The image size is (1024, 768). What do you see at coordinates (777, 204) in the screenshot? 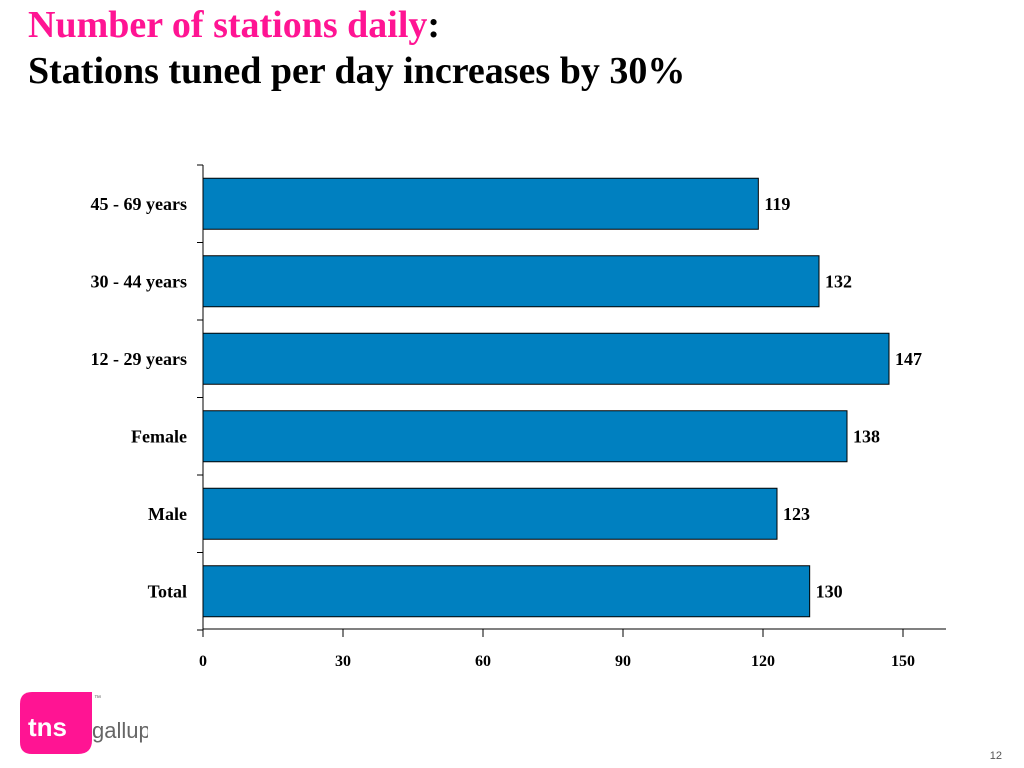
I see `data-label: 119` at bounding box center [777, 204].